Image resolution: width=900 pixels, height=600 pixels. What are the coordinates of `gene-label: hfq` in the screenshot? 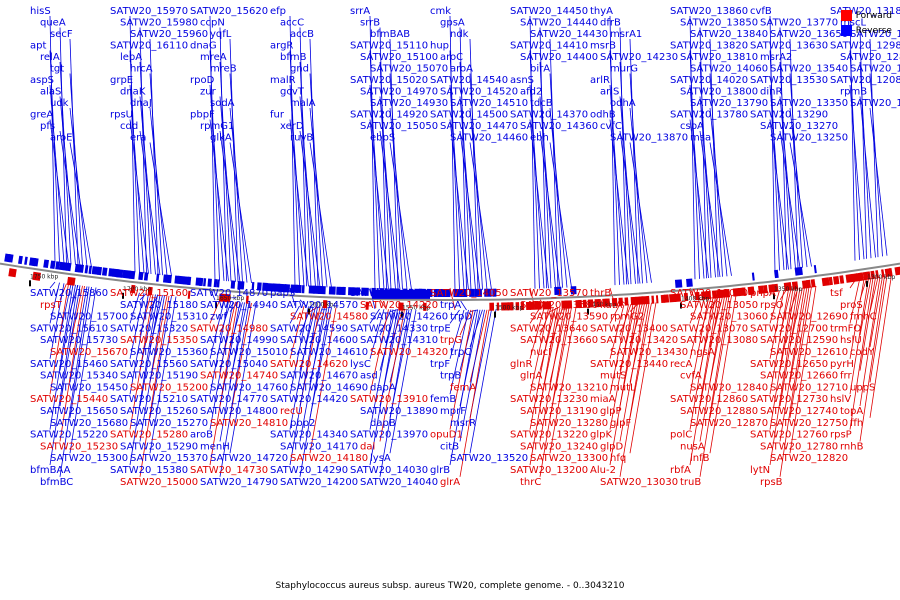 It's located at (618, 458).